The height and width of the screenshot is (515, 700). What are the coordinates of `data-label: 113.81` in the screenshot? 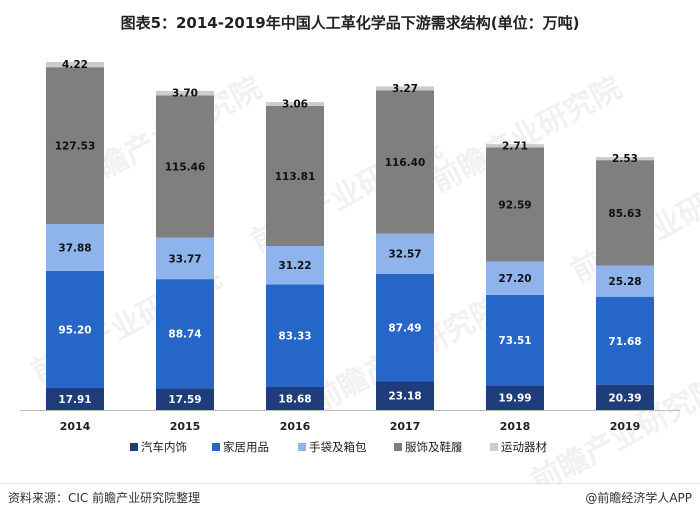 It's located at (295, 177).